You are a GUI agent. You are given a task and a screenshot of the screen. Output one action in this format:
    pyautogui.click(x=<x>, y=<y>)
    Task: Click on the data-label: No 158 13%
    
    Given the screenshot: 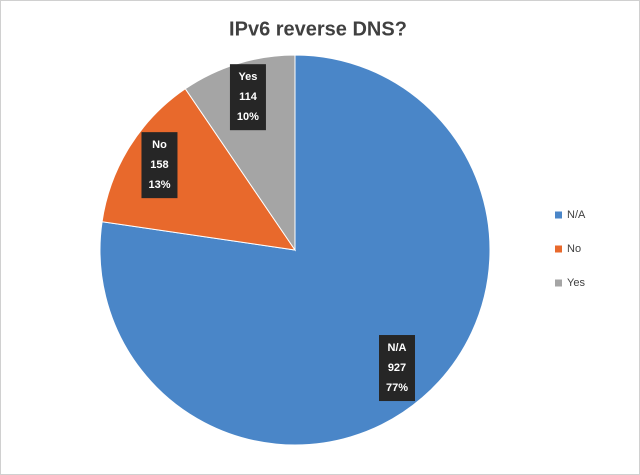 What is the action you would take?
    pyautogui.click(x=159, y=165)
    